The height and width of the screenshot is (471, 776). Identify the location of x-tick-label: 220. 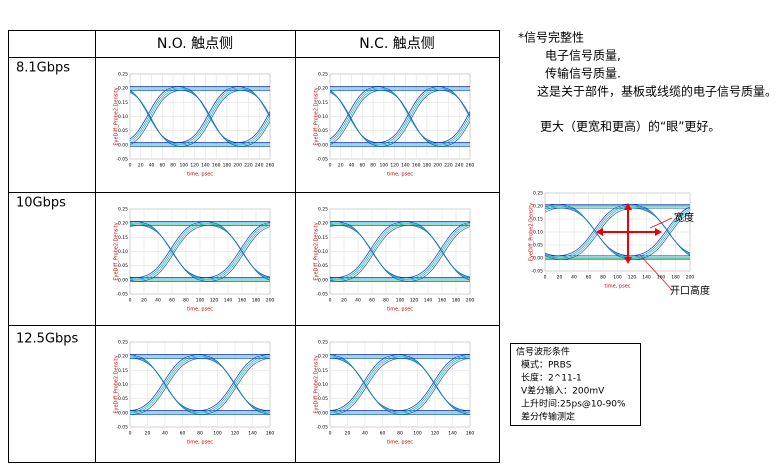
(248, 166).